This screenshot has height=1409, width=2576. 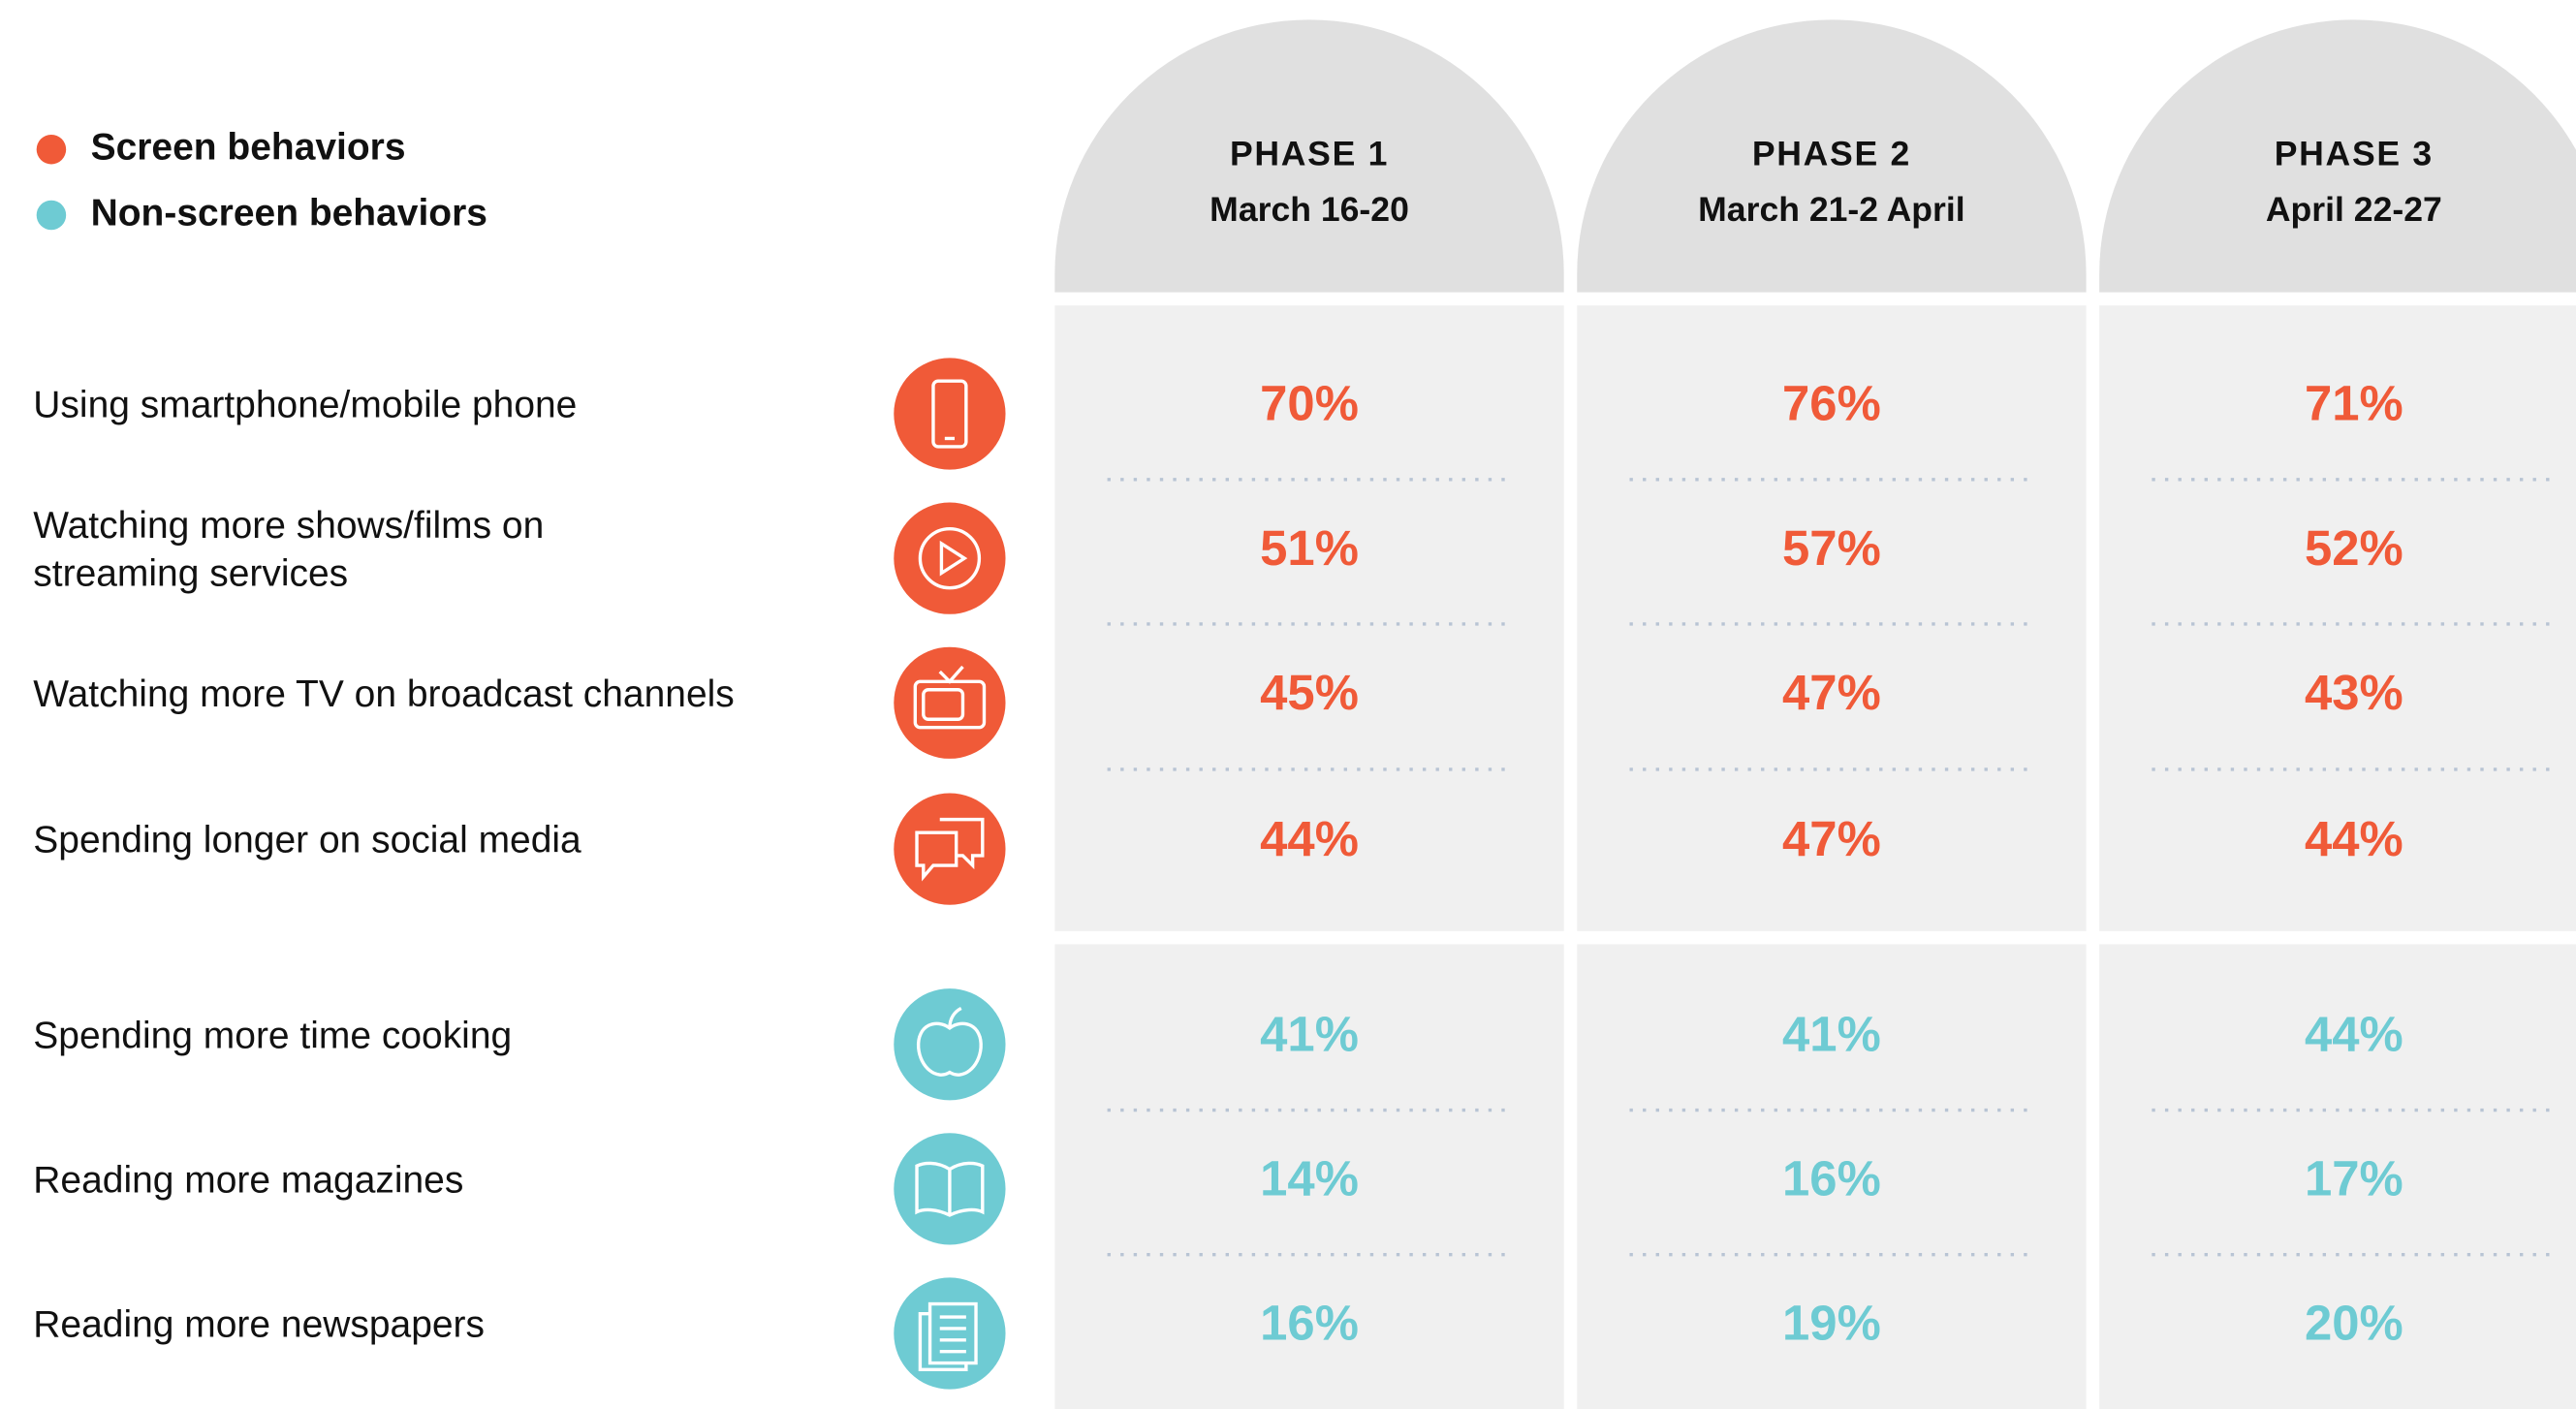 I want to click on value: 71%, so click(x=2354, y=403).